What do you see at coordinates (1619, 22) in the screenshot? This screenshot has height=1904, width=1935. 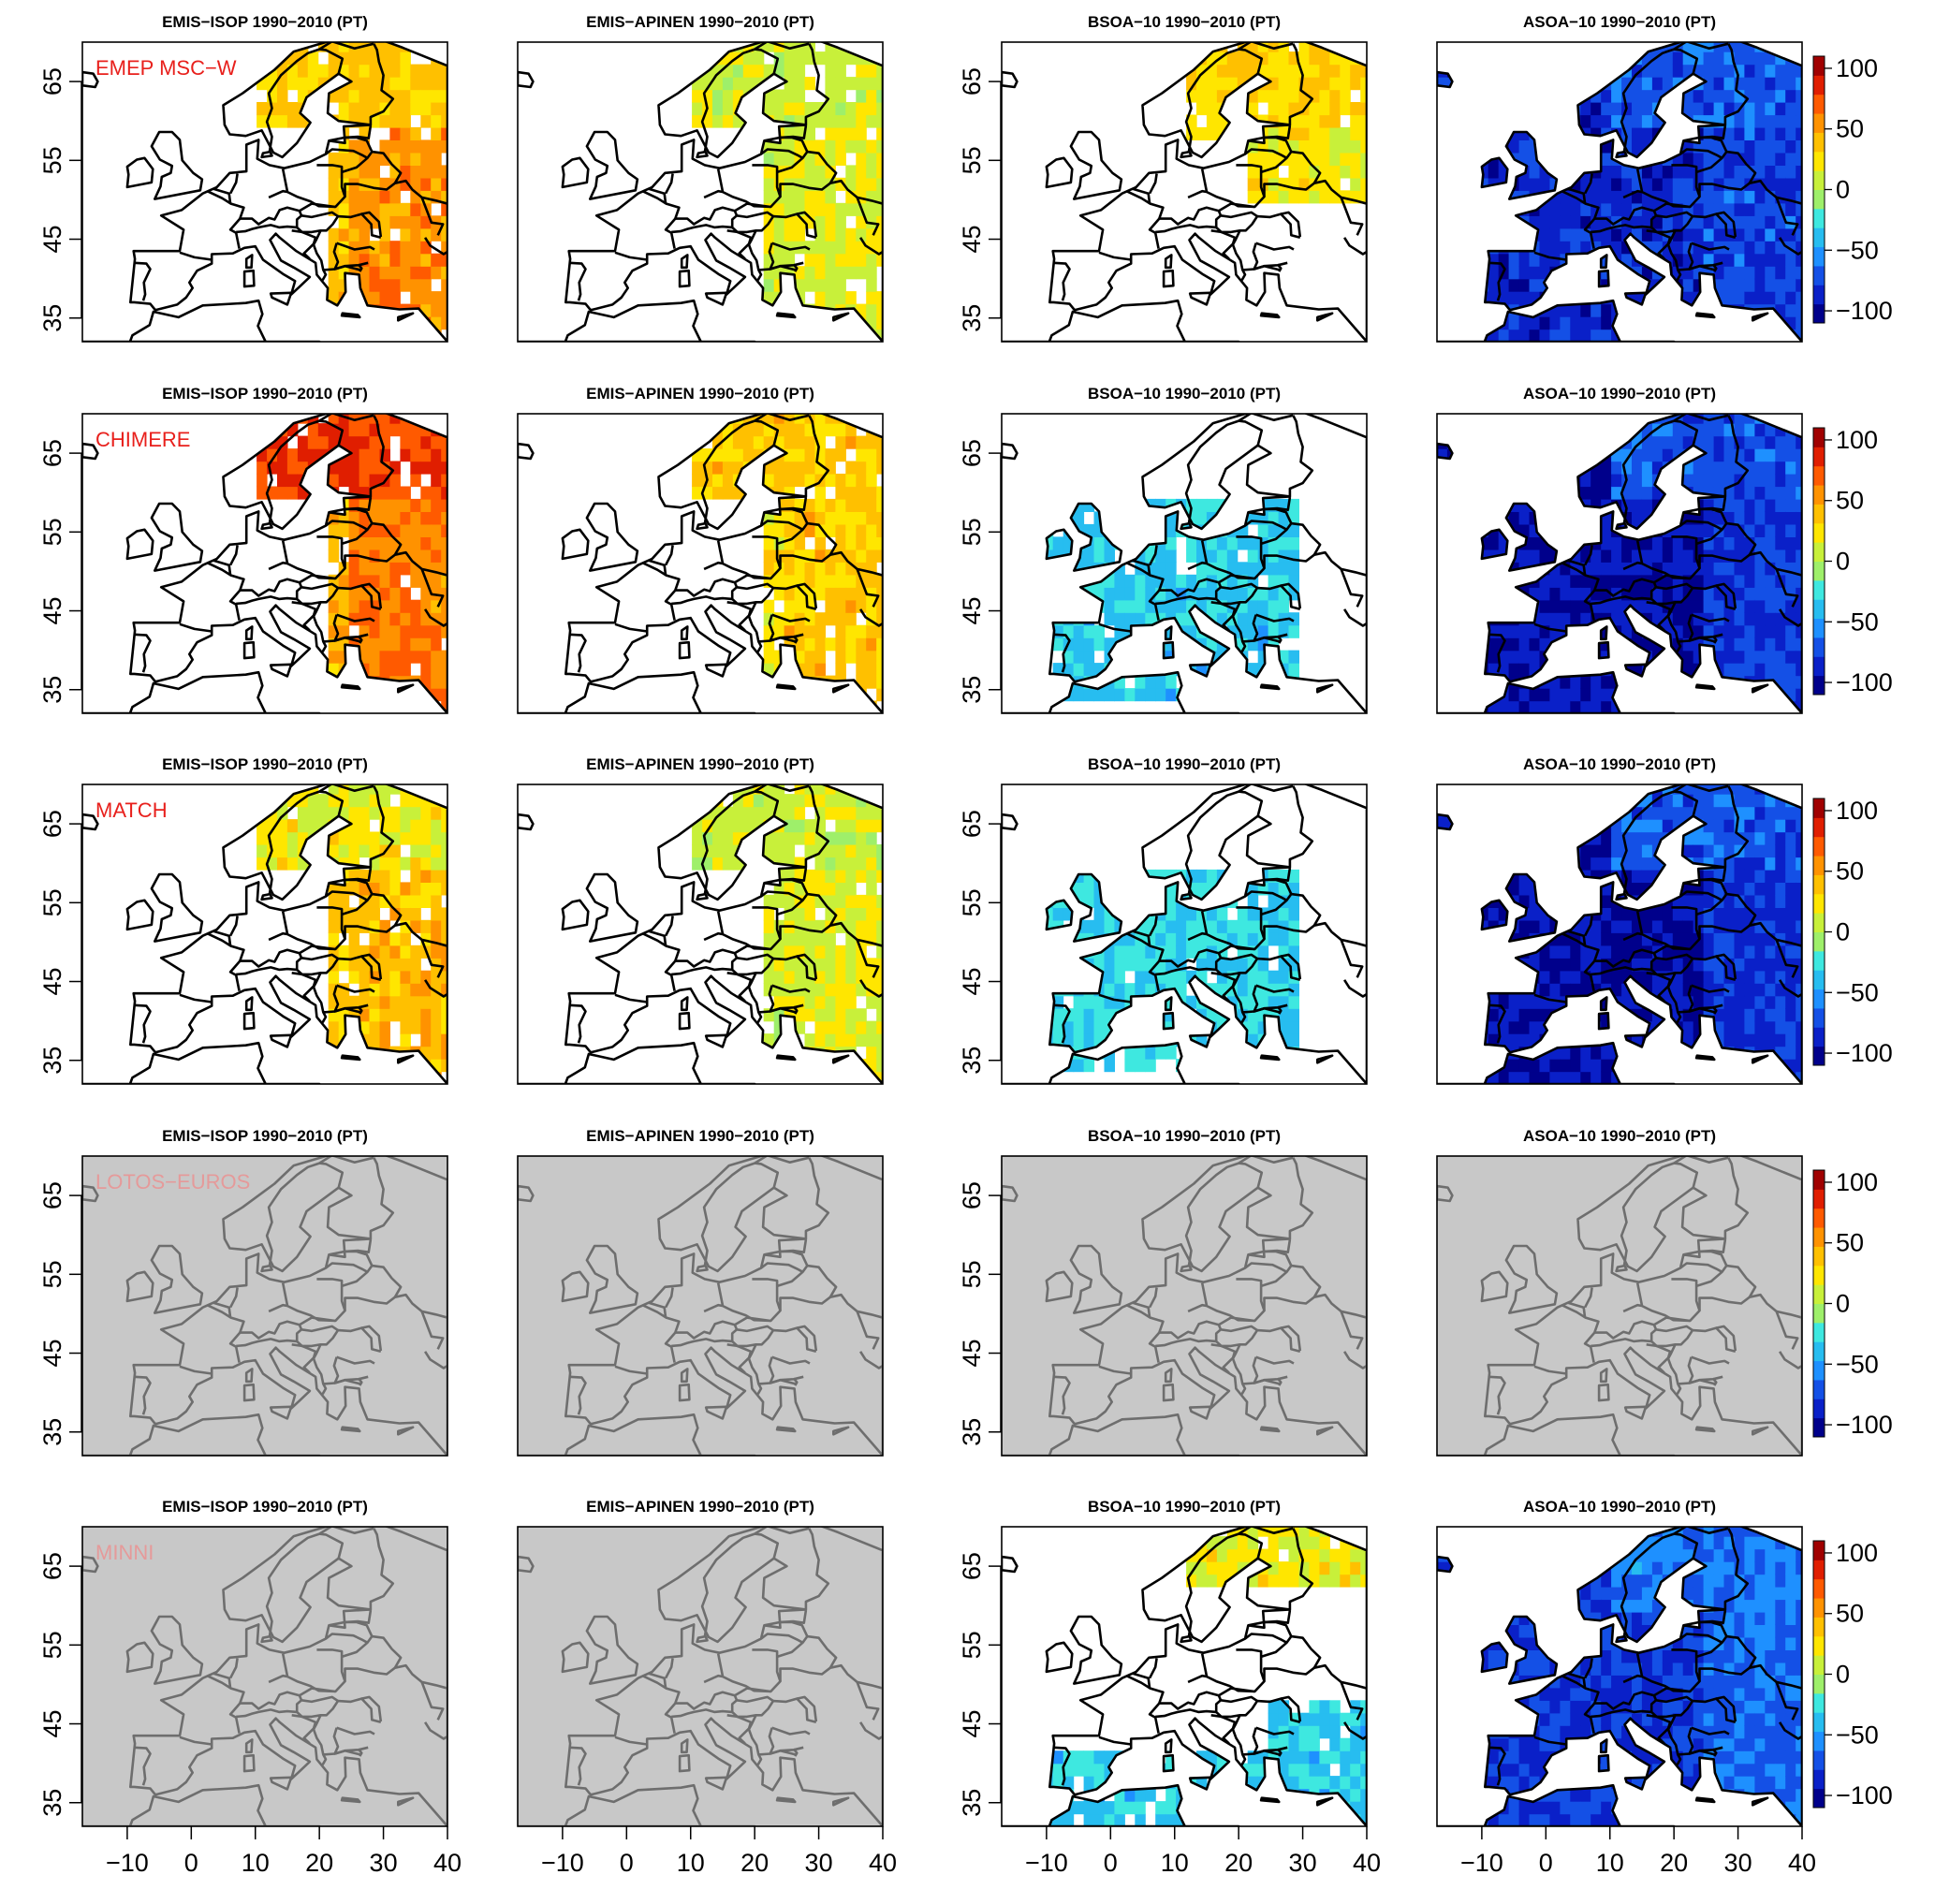 I see `panel-title: ASOA−10 1990−2010 (PT)` at bounding box center [1619, 22].